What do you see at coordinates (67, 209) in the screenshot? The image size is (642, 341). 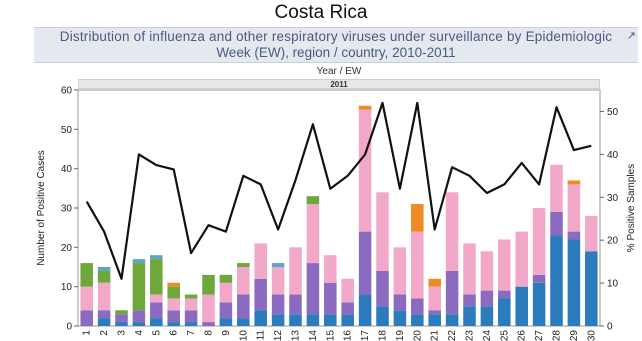 I see `y-tick-label: 30` at bounding box center [67, 209].